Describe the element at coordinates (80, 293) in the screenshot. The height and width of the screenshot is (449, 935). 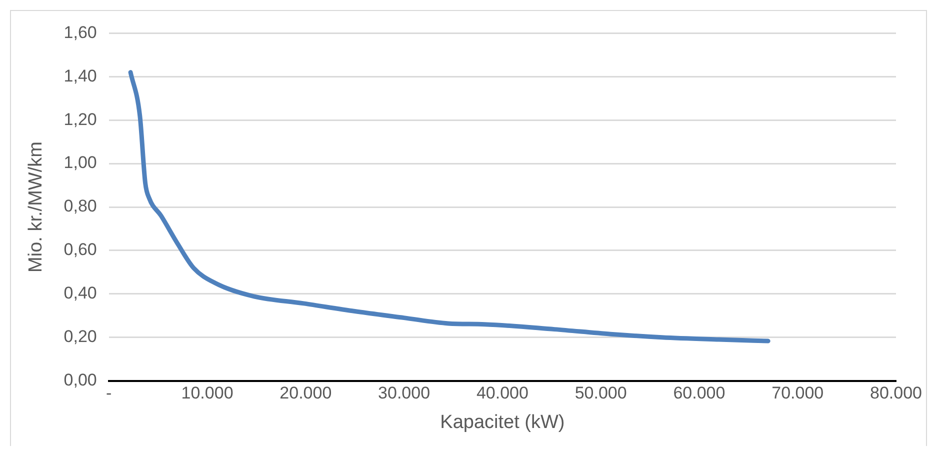
I see `y-tick-label: 0,40` at that location.